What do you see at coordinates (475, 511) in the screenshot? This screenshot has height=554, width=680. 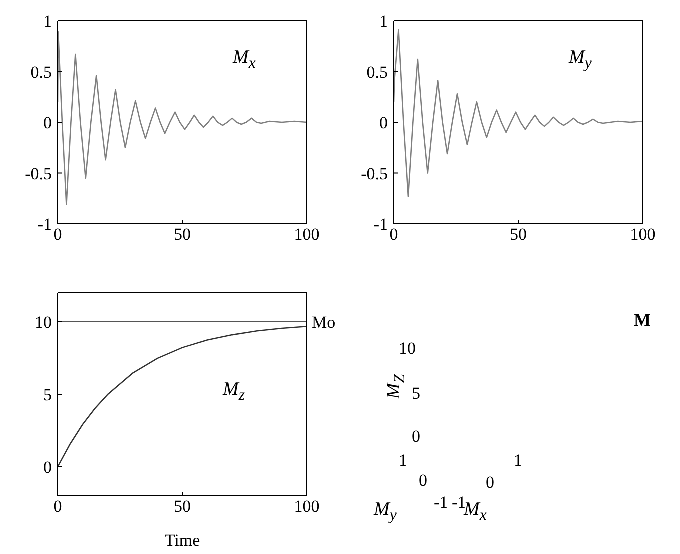 I see `text: M$_{x}$` at bounding box center [475, 511].